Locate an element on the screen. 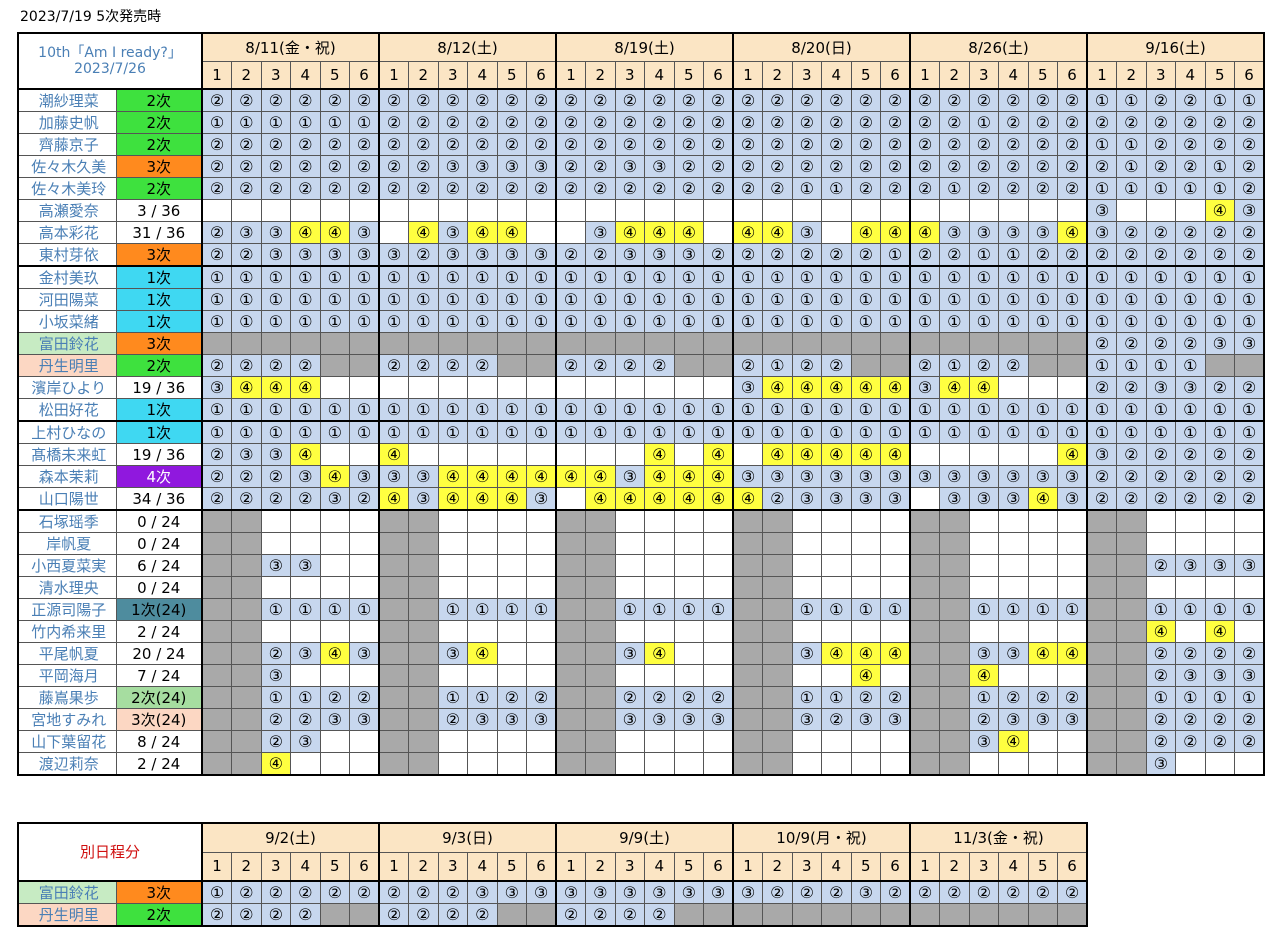 Image resolution: width=1280 pixels, height=948 pixels. member-name: 富田鈴花 is located at coordinates (67, 343).